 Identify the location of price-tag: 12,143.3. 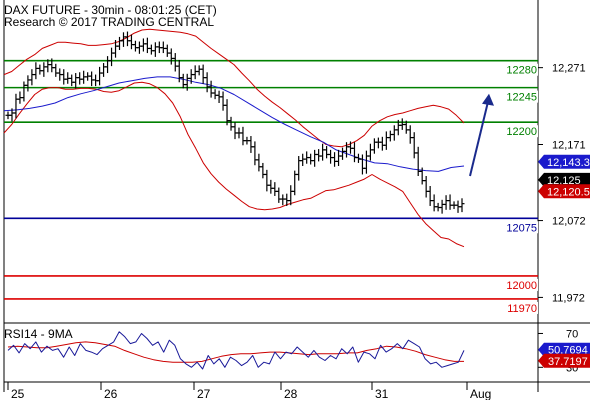
(564, 161).